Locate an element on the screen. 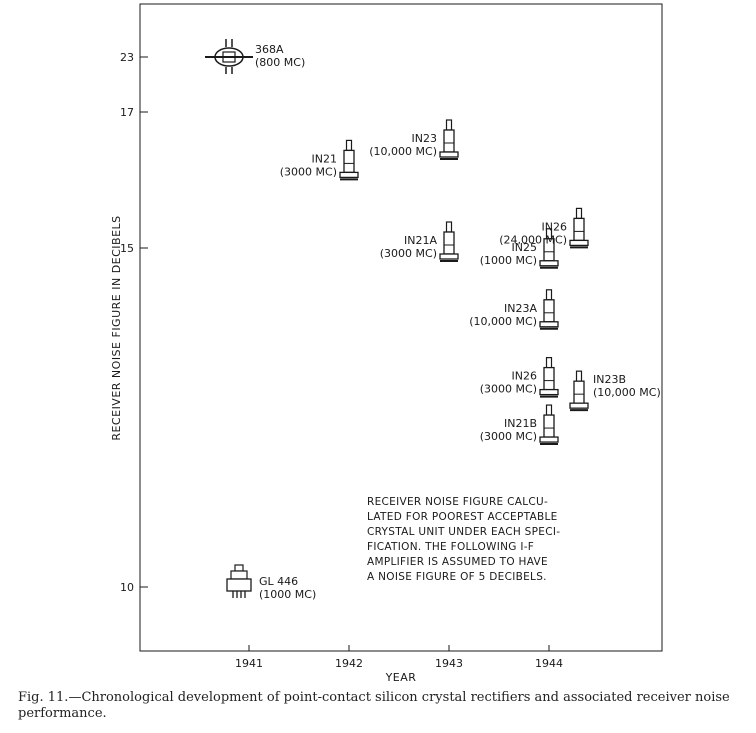 The width and height of the screenshot is (756, 733). point-label: IN25 is located at coordinates (524, 247).